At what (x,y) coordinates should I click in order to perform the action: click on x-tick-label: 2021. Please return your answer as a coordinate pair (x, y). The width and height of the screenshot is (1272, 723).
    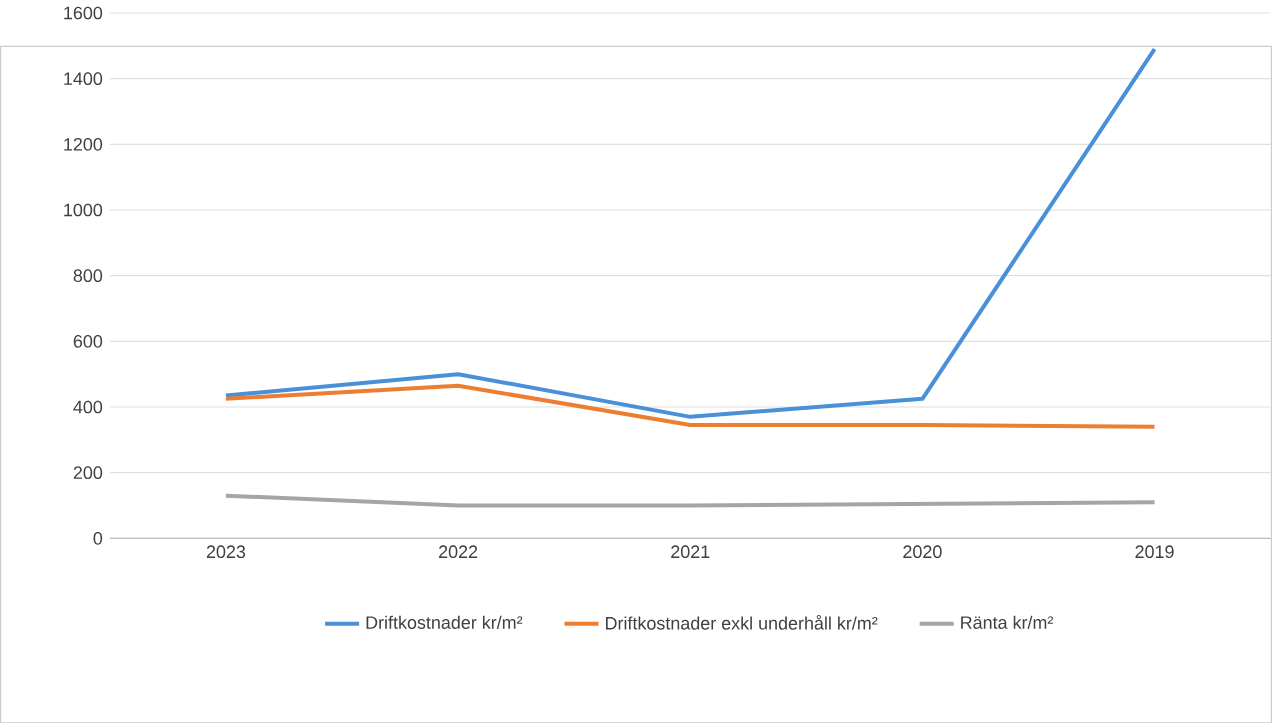
    Looking at the image, I should click on (690, 551).